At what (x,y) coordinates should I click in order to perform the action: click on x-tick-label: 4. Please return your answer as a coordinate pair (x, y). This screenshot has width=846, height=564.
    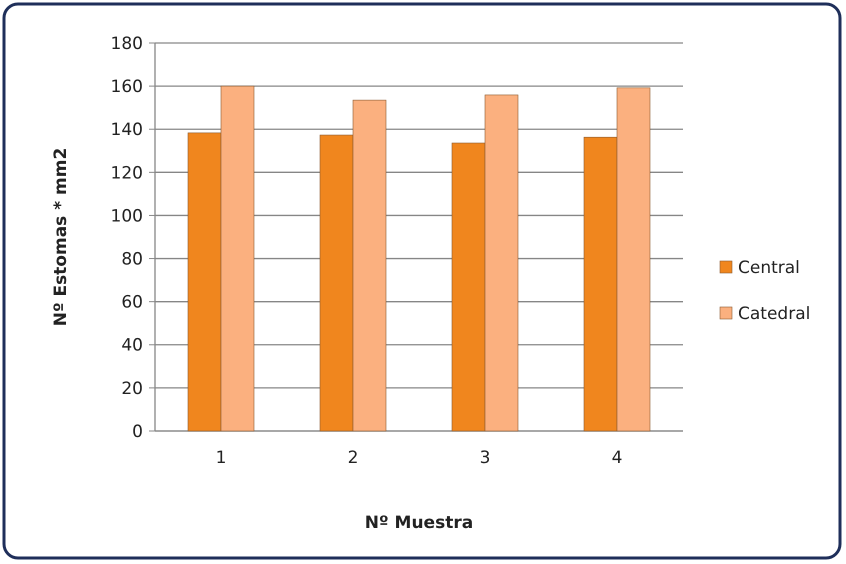
    Looking at the image, I should click on (617, 458).